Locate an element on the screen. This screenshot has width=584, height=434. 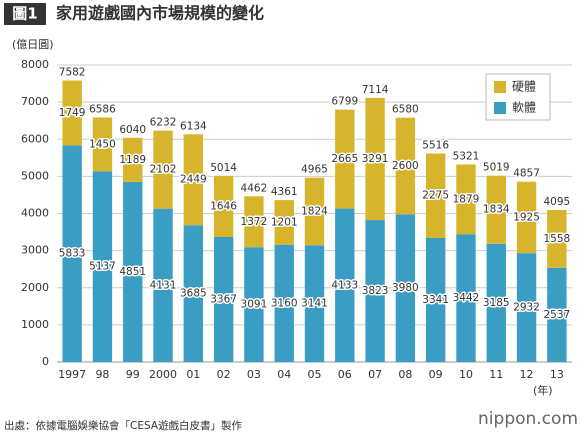
x-tick-label: 1997 is located at coordinates (72, 374).